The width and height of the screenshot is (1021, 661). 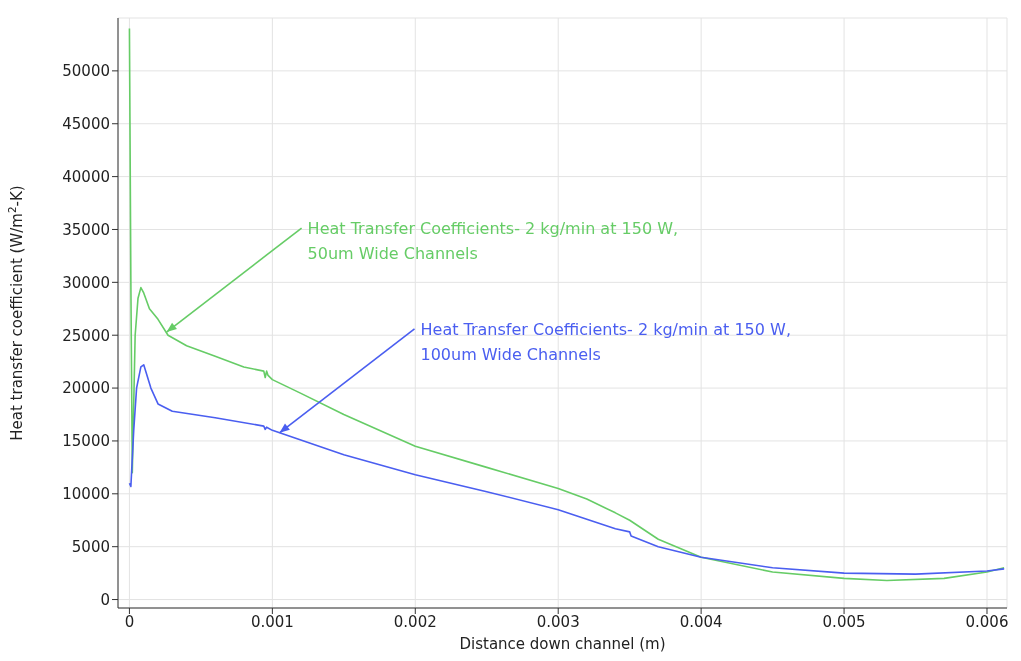 I want to click on x-tick-label: 0.002, so click(x=415, y=621).